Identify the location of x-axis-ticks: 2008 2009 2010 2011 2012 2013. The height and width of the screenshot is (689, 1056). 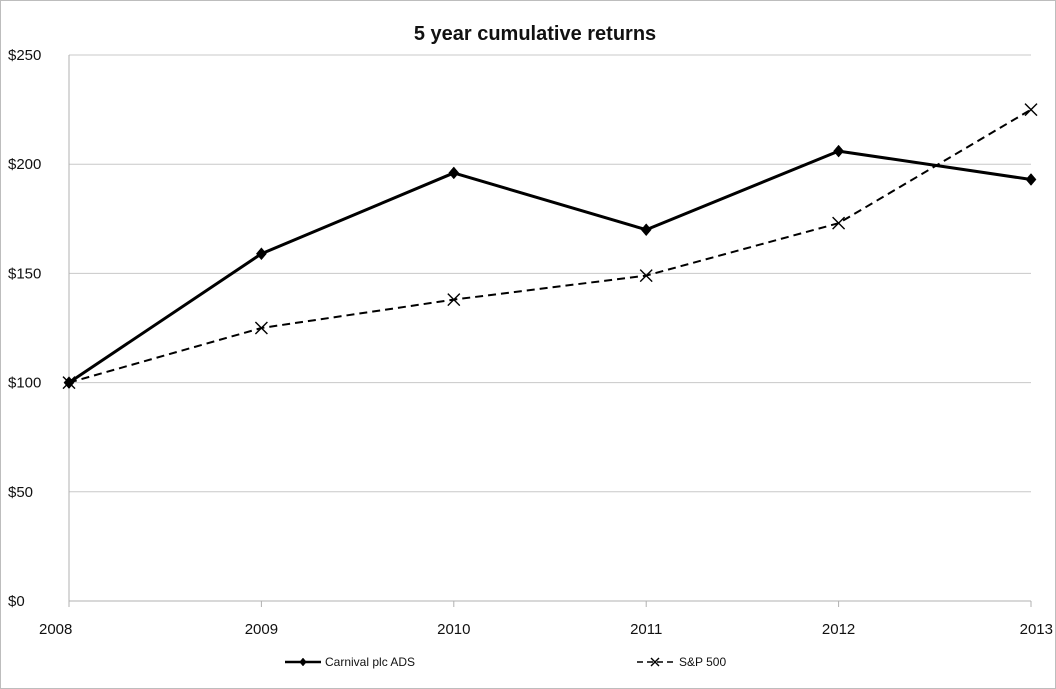
(546, 619).